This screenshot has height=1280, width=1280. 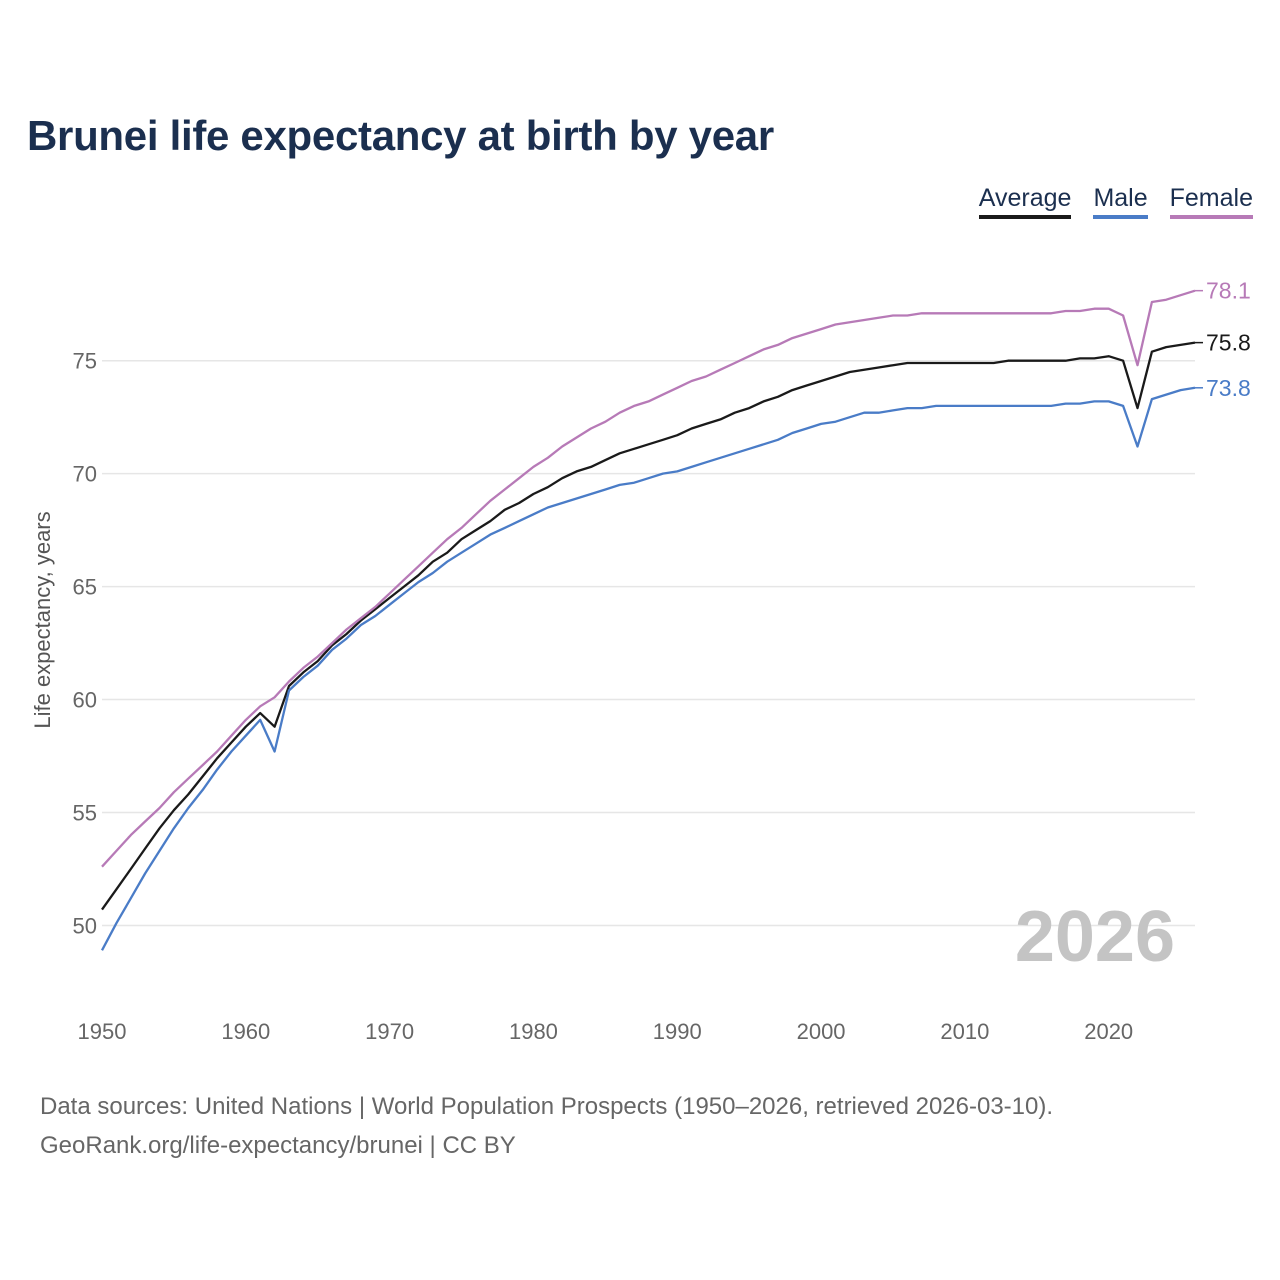 What do you see at coordinates (85, 361) in the screenshot?
I see `y-tick-label: 75` at bounding box center [85, 361].